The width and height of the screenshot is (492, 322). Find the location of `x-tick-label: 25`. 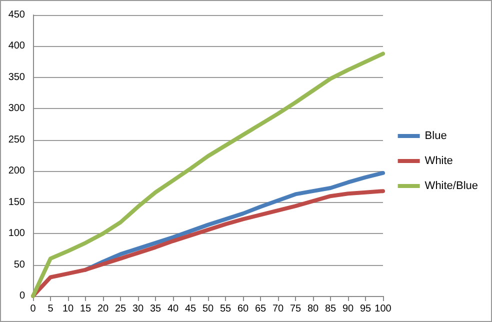

x-tick-label: 25 is located at coordinates (120, 309).